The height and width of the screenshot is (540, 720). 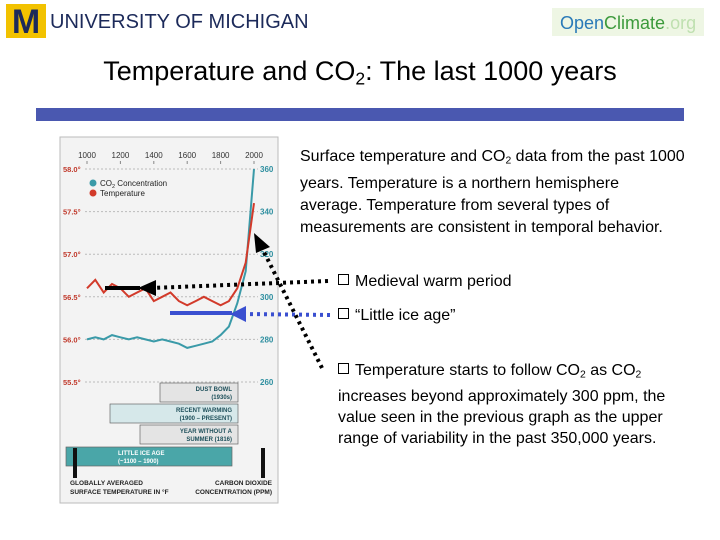 What do you see at coordinates (72, 297) in the screenshot?
I see `y-tick-label: 56.5°` at bounding box center [72, 297].